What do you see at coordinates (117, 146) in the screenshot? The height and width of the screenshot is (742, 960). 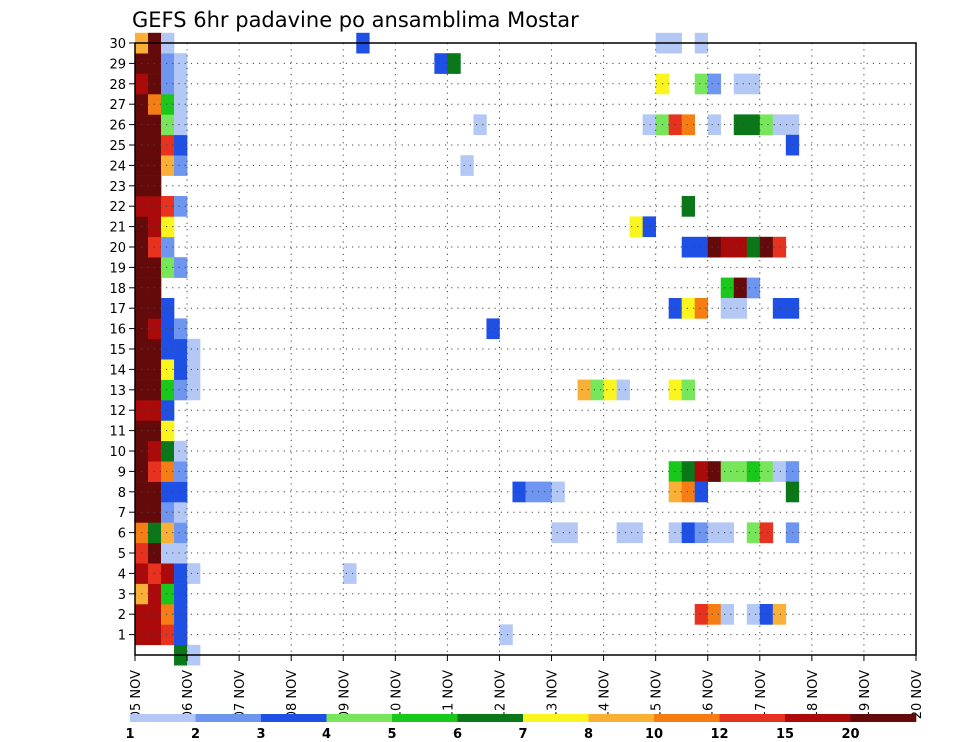 I see `y-tick-label: 25` at bounding box center [117, 146].